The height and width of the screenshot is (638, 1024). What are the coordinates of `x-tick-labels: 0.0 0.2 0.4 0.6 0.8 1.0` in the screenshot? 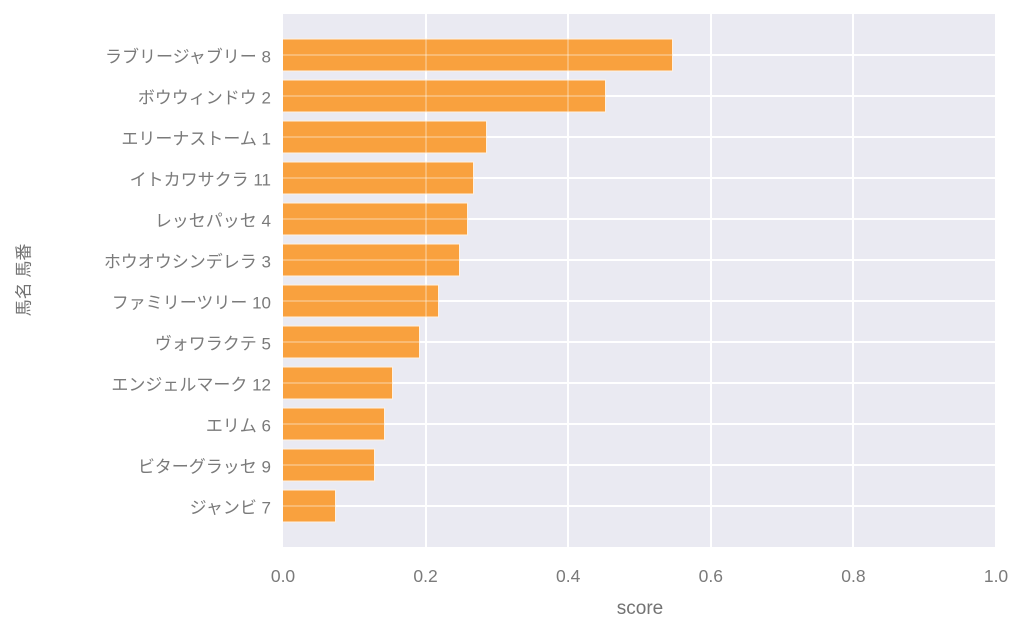 It's located at (639, 578).